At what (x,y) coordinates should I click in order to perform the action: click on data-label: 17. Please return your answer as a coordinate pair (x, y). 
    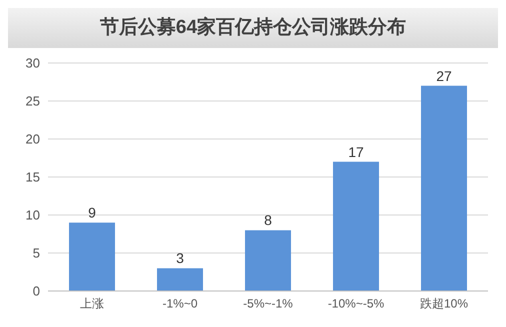
    Looking at the image, I should click on (356, 152).